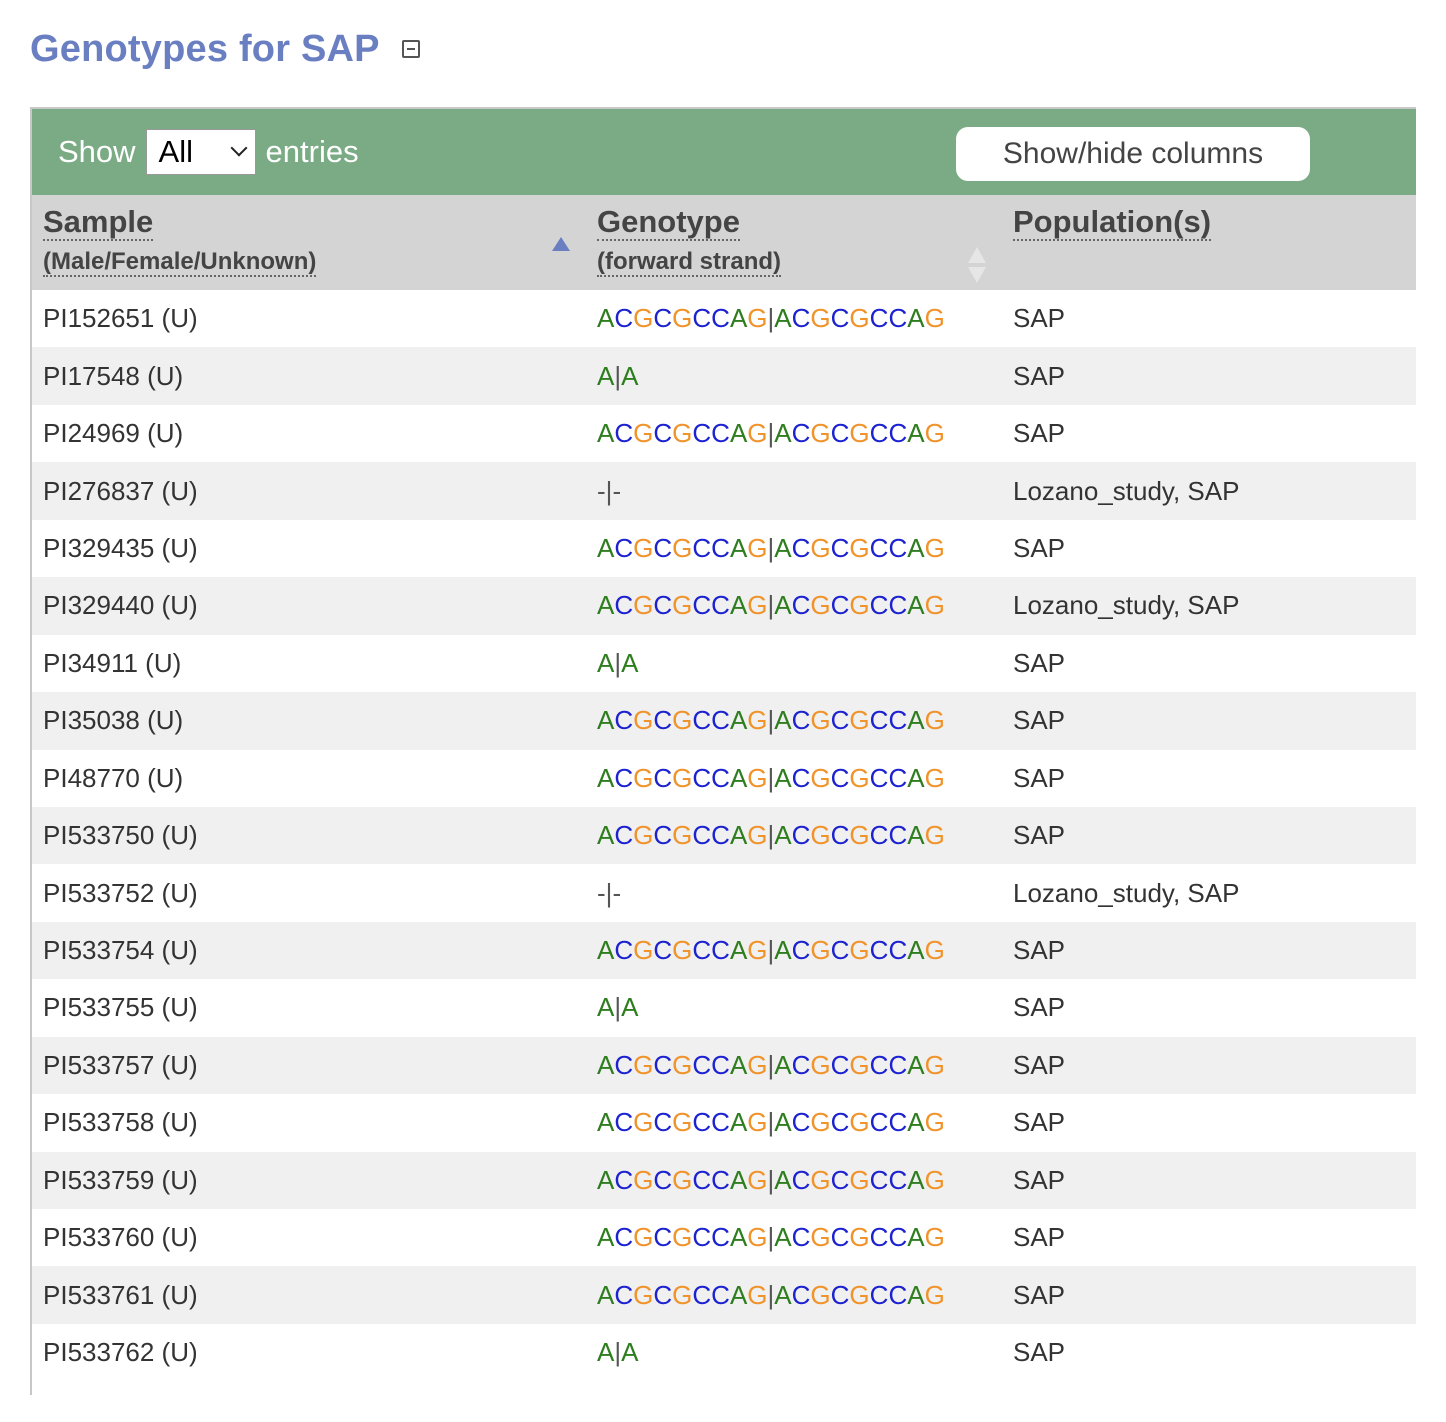 The height and width of the screenshot is (1422, 1446). I want to click on table-row: PI533750 (U) A C G C G C C A G | A C G C G C C A G SAP, so click(724, 835).